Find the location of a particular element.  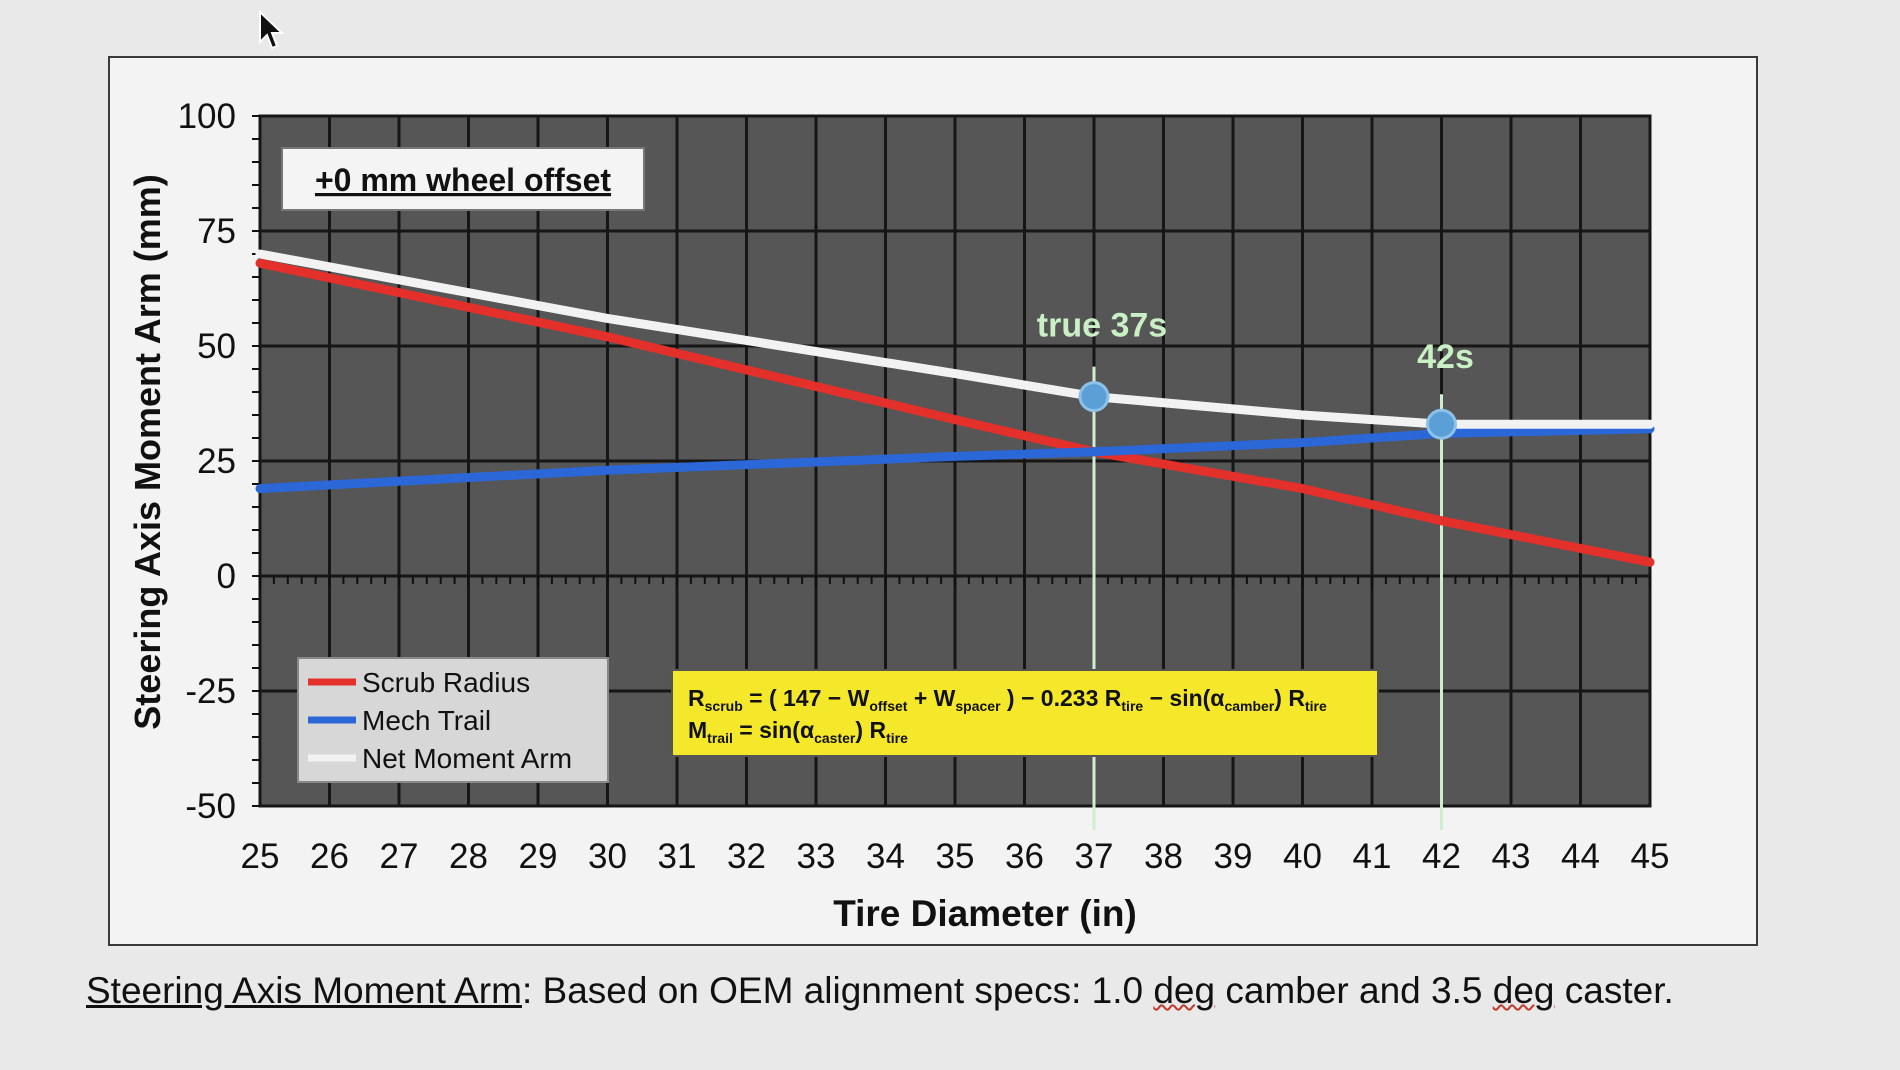

caption-deg-2: deg is located at coordinates (1523, 990).